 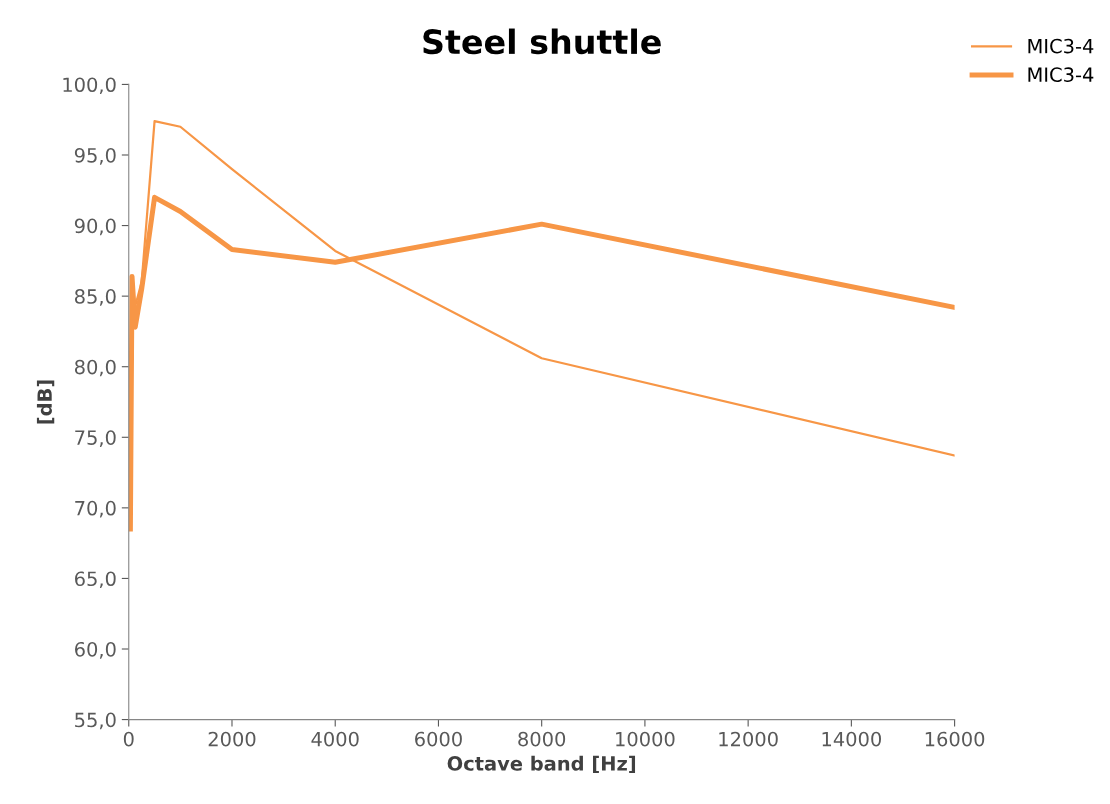 What do you see at coordinates (955, 739) in the screenshot?
I see `x-tick-label: 16000` at bounding box center [955, 739].